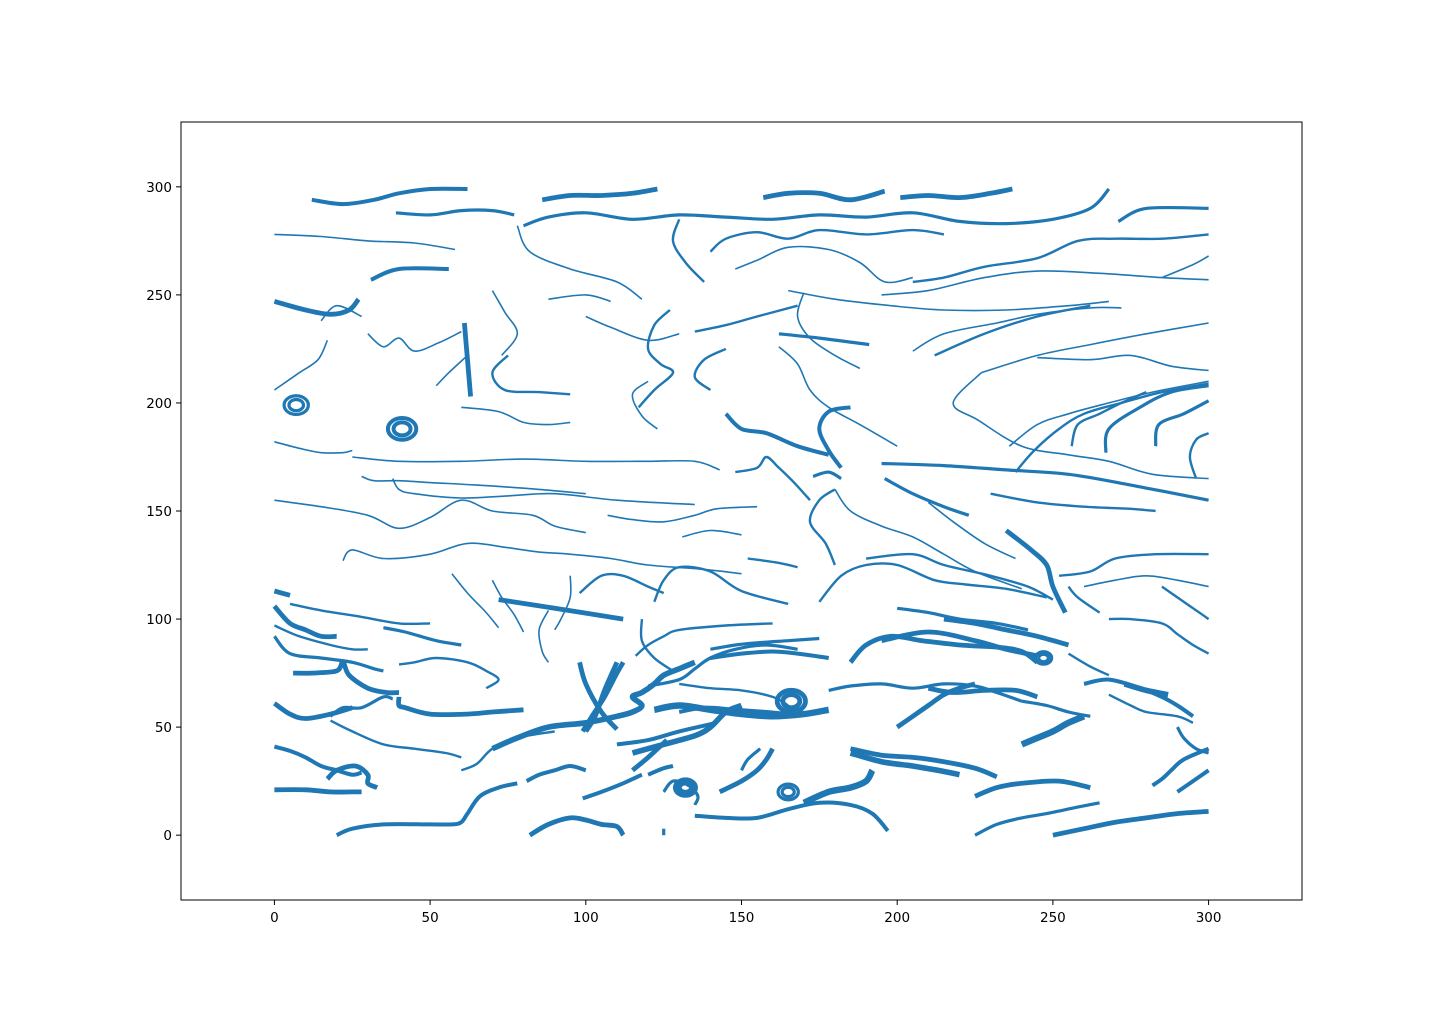 This screenshot has width=1447, height=1011. I want to click on x-tick-label: 150, so click(742, 918).